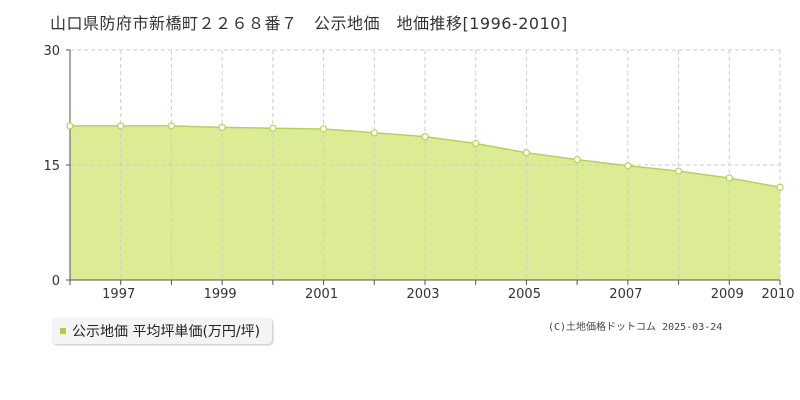 Image resolution: width=800 pixels, height=400 pixels. Describe the element at coordinates (51, 51) in the screenshot. I see `y-tick-label: 30` at that location.